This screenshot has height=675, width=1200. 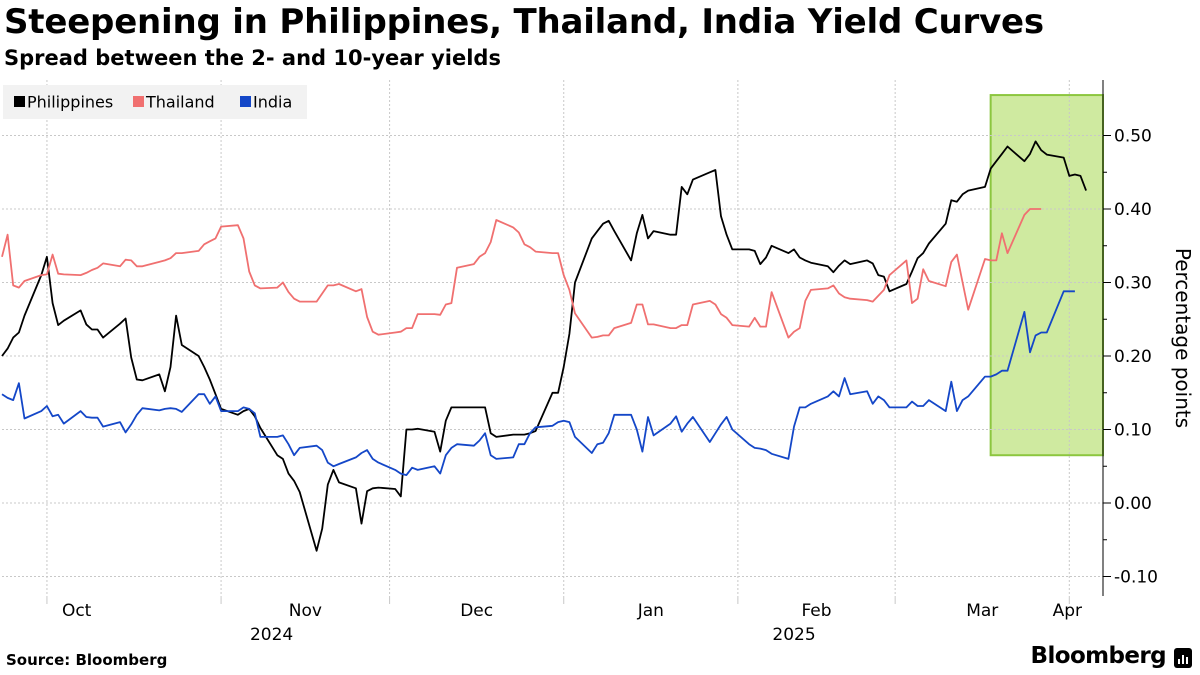 What do you see at coordinates (1133, 504) in the screenshot?
I see `y-tick-label: 0.00` at bounding box center [1133, 504].